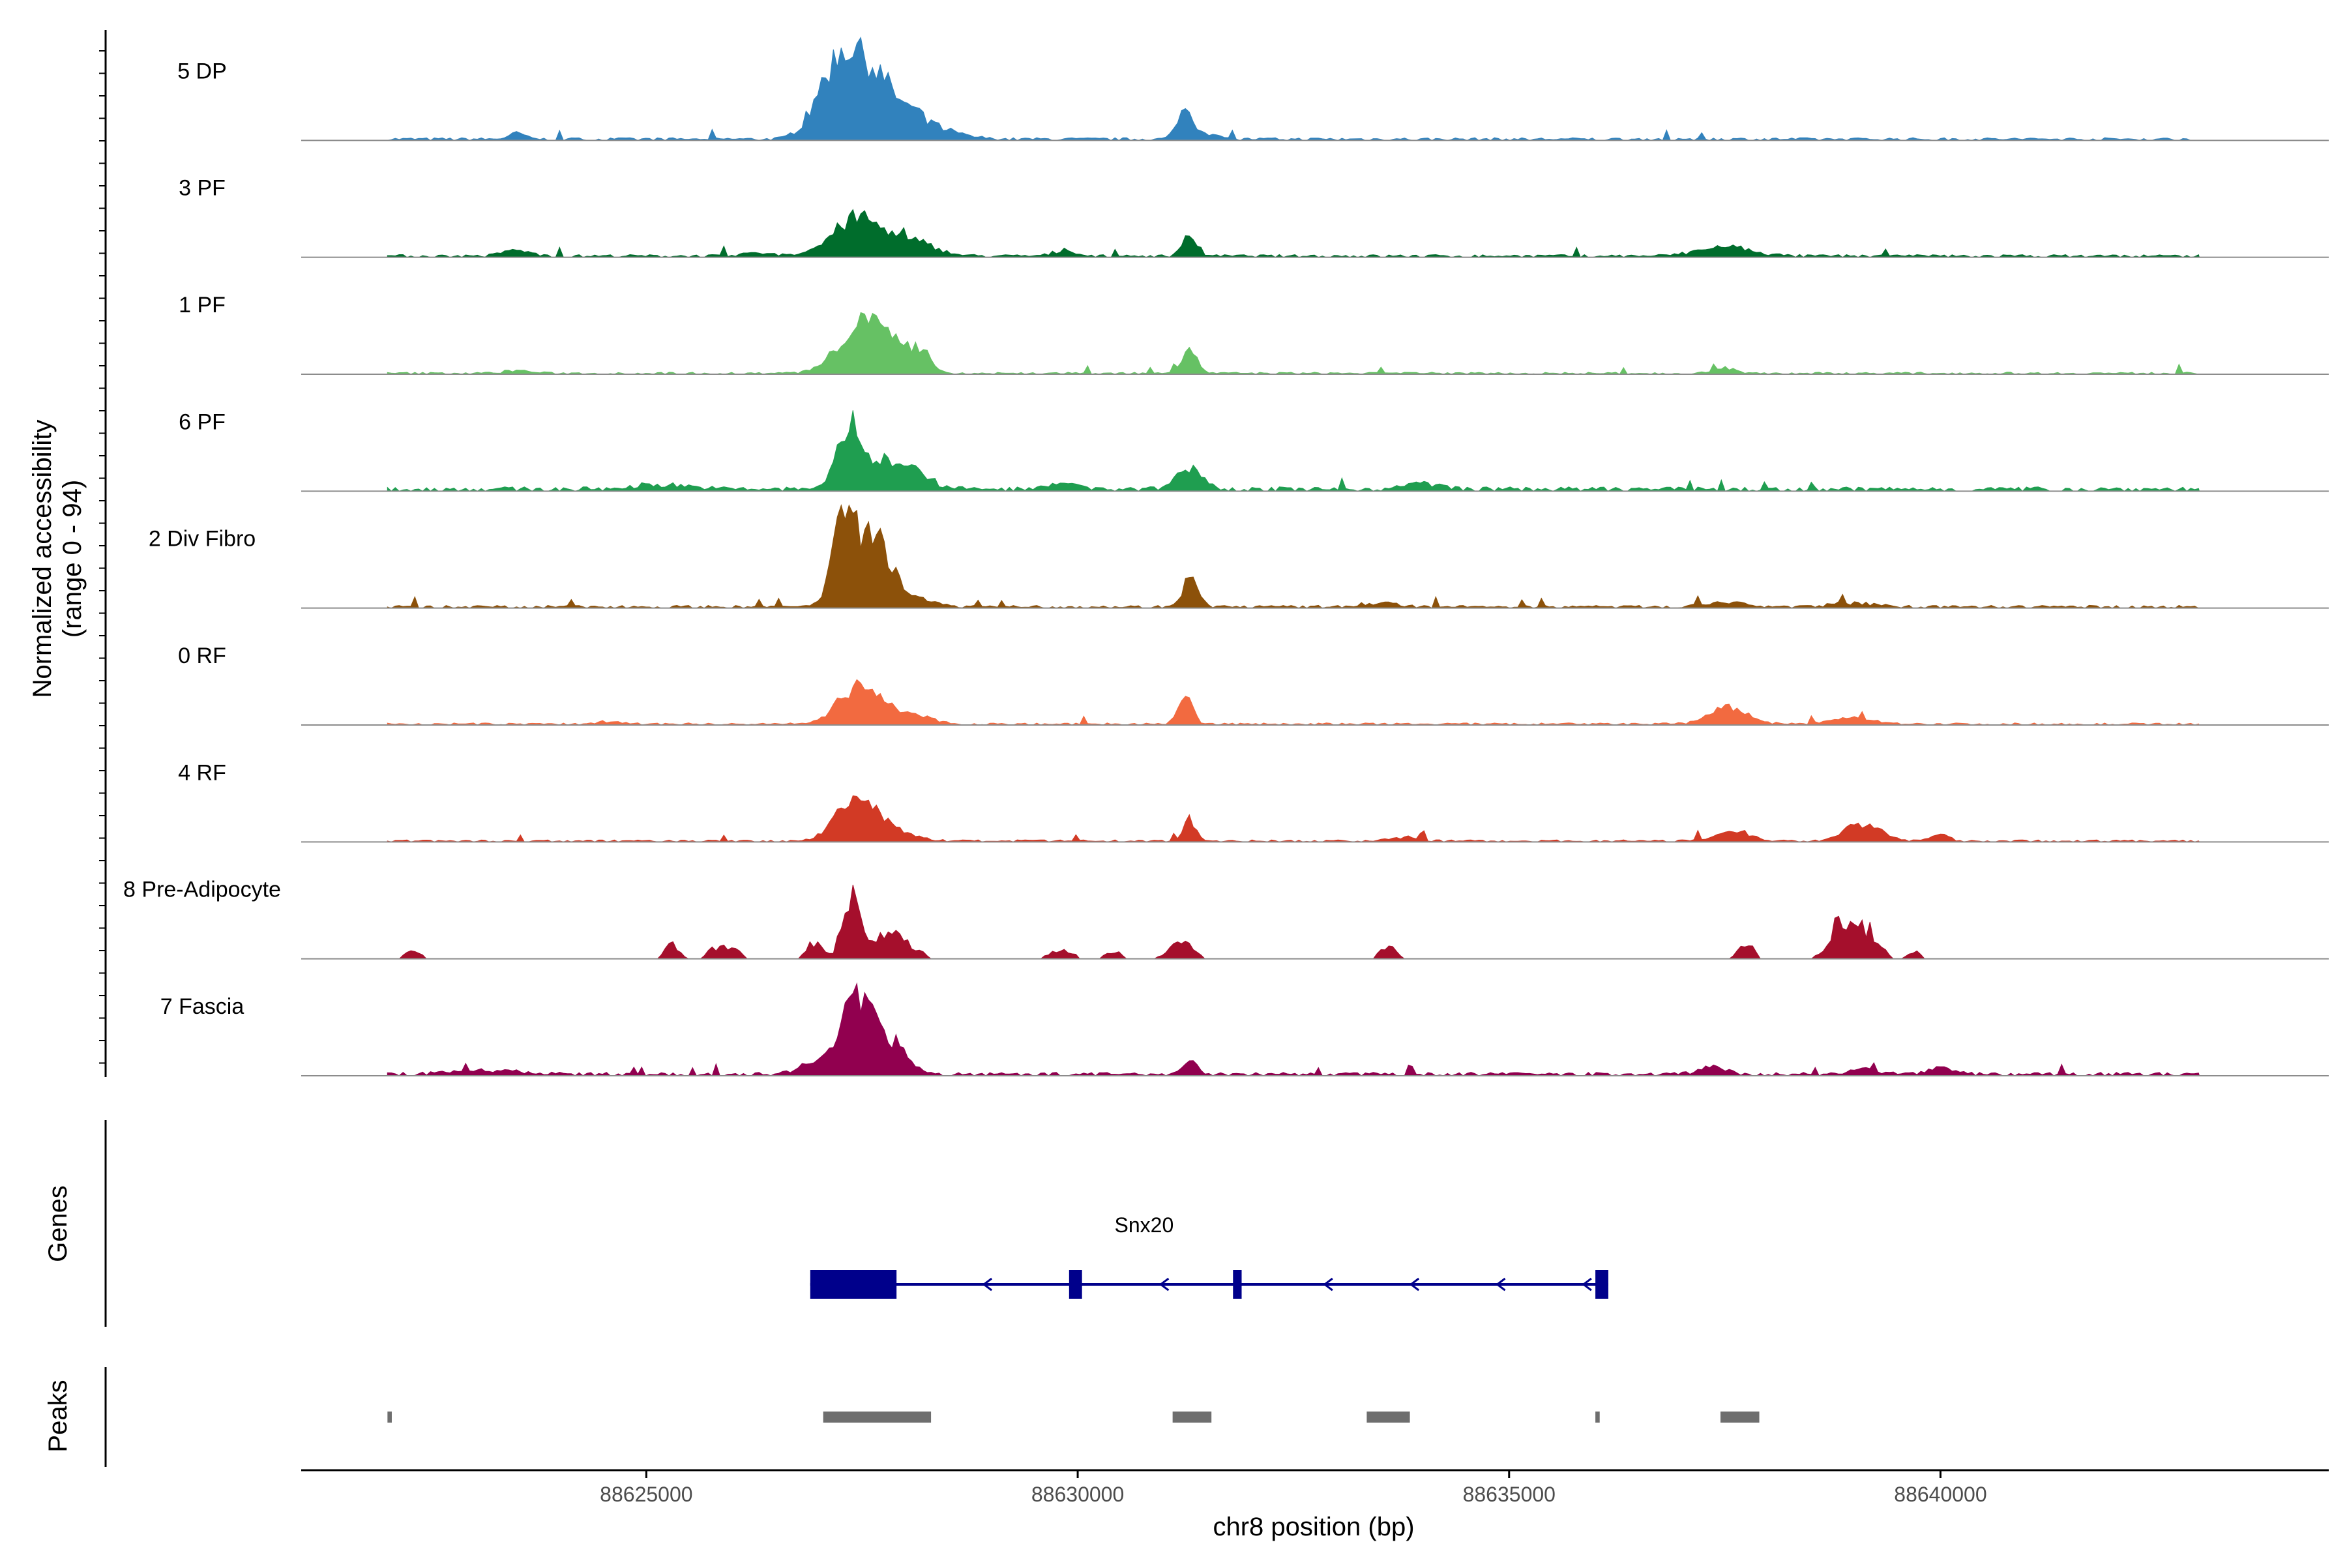  What do you see at coordinates (58, 1224) in the screenshot?
I see `genes-panel-label: Genes` at bounding box center [58, 1224].